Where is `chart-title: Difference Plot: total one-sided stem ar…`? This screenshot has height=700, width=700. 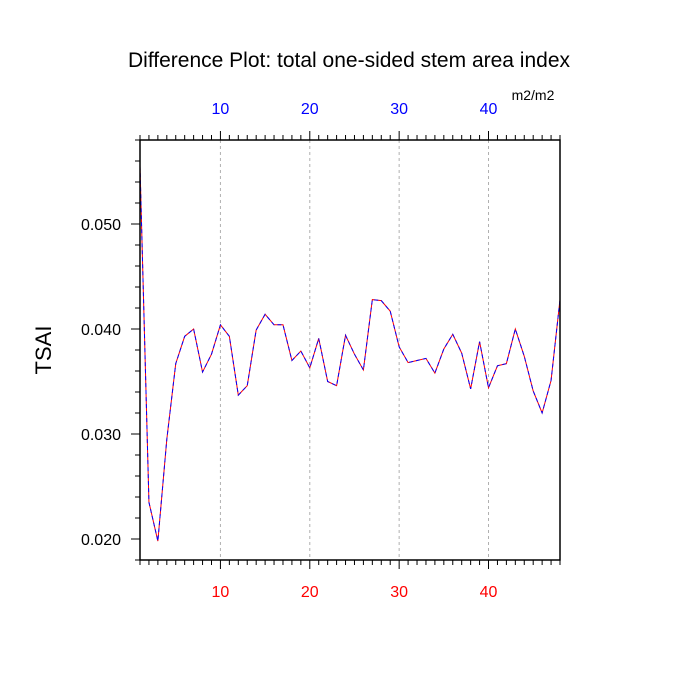 chart-title: Difference Plot: total one-sided stem ar… is located at coordinates (349, 60).